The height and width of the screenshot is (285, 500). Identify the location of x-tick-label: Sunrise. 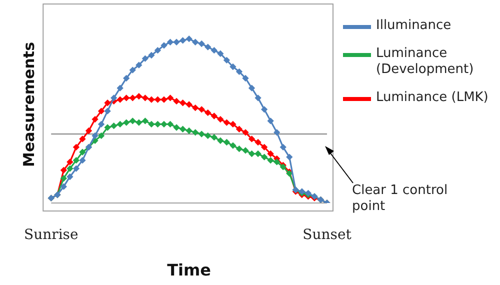
(51, 235).